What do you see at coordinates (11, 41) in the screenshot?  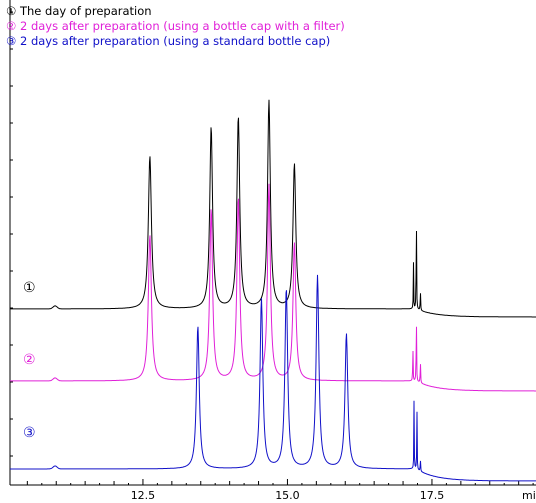 I see `legend-marker-3: ③` at bounding box center [11, 41].